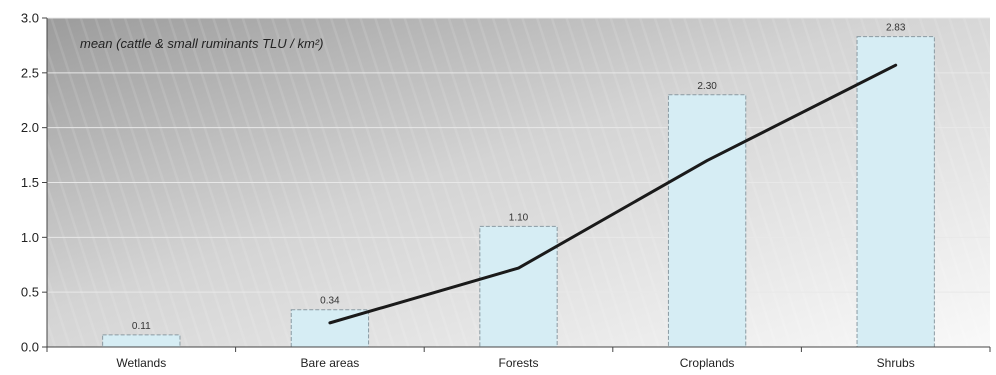 This screenshot has height=375, width=996. I want to click on y-tick-label: 1.5, so click(30, 182).